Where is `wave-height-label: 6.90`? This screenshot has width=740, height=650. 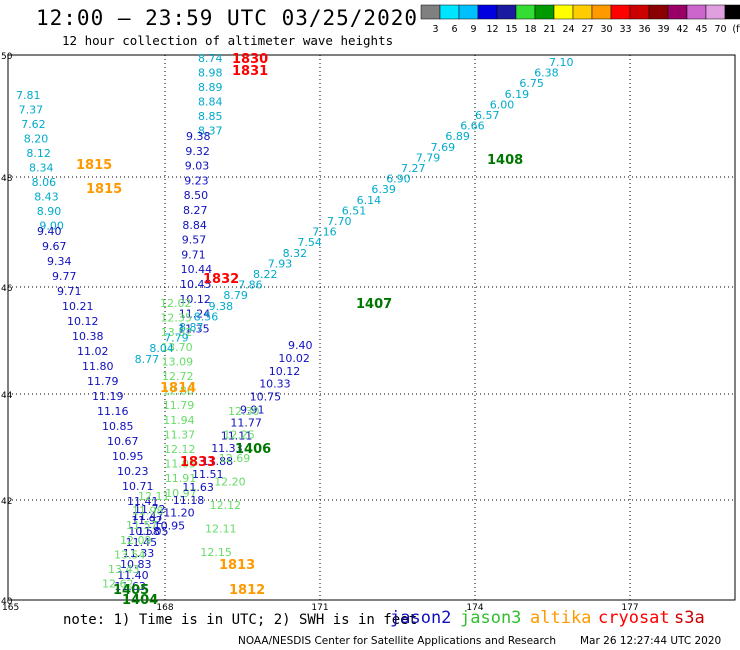 wave-height-label: 6.90 is located at coordinates (398, 179).